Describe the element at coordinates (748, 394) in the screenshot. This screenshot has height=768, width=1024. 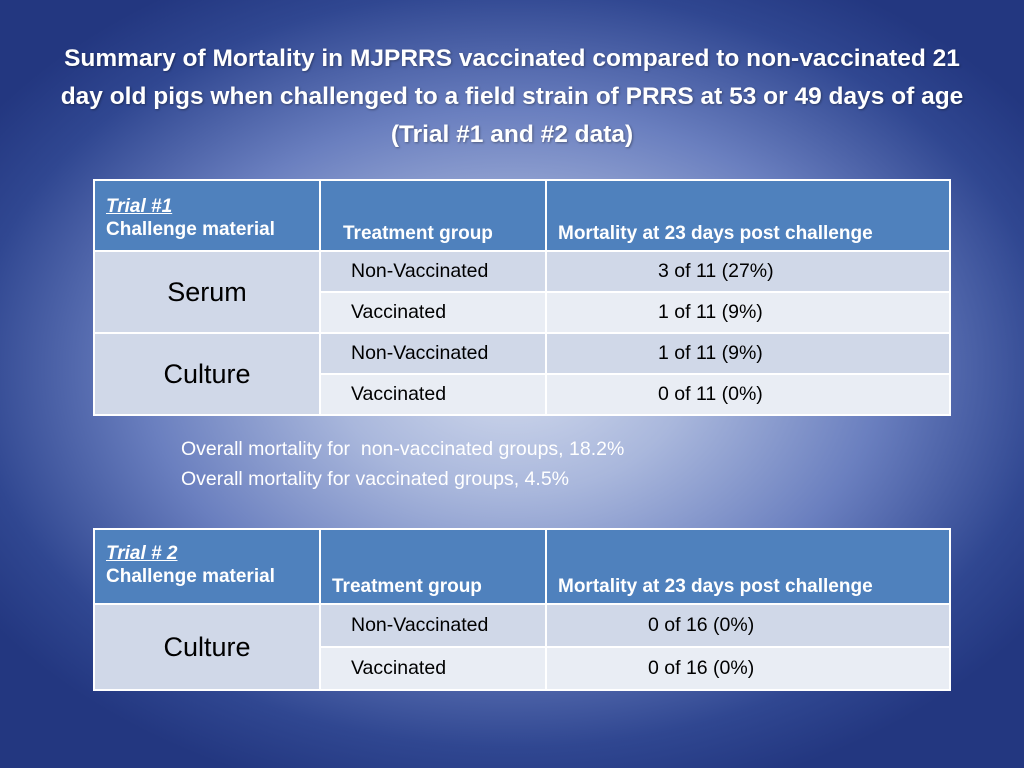
I see `mortality-cell: 0 of 11 (0%)` at that location.